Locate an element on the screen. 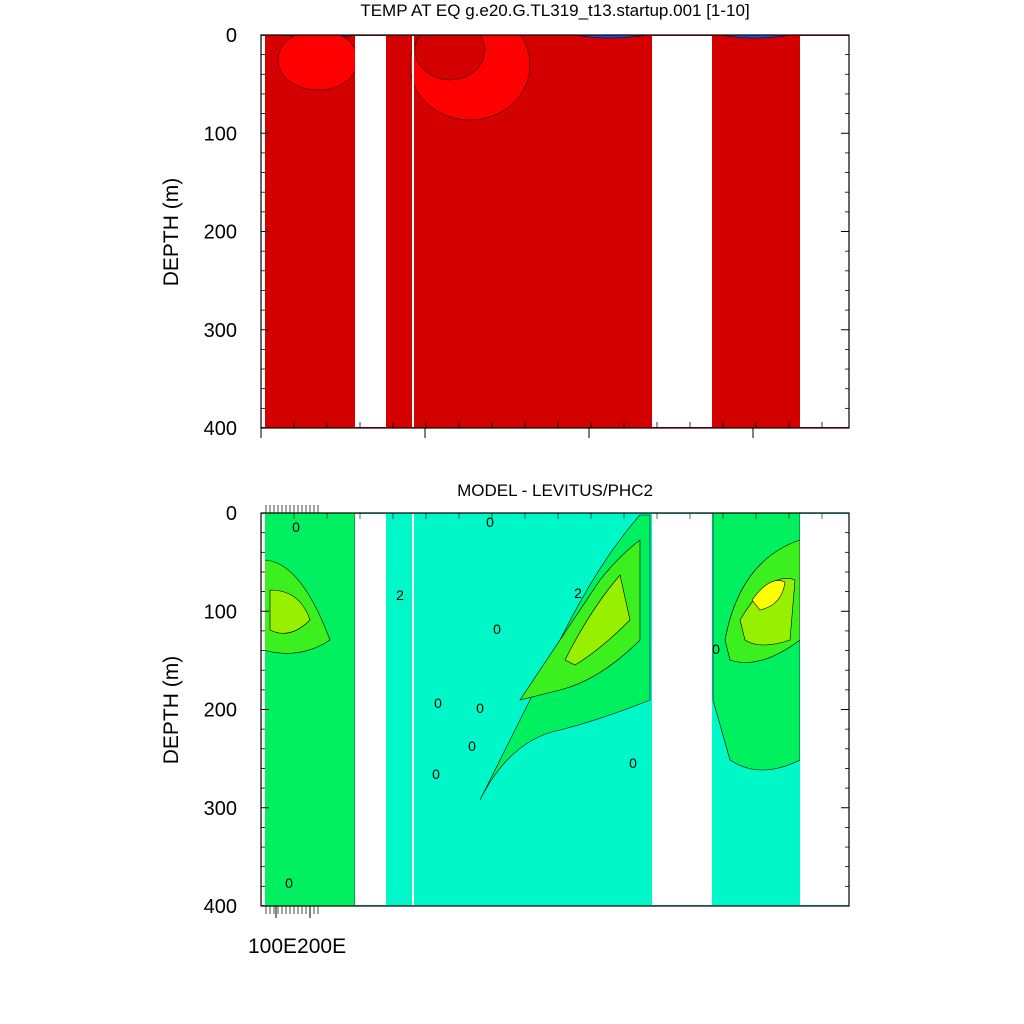  diff-x-tick-label: 100E200E is located at coordinates (297, 946).